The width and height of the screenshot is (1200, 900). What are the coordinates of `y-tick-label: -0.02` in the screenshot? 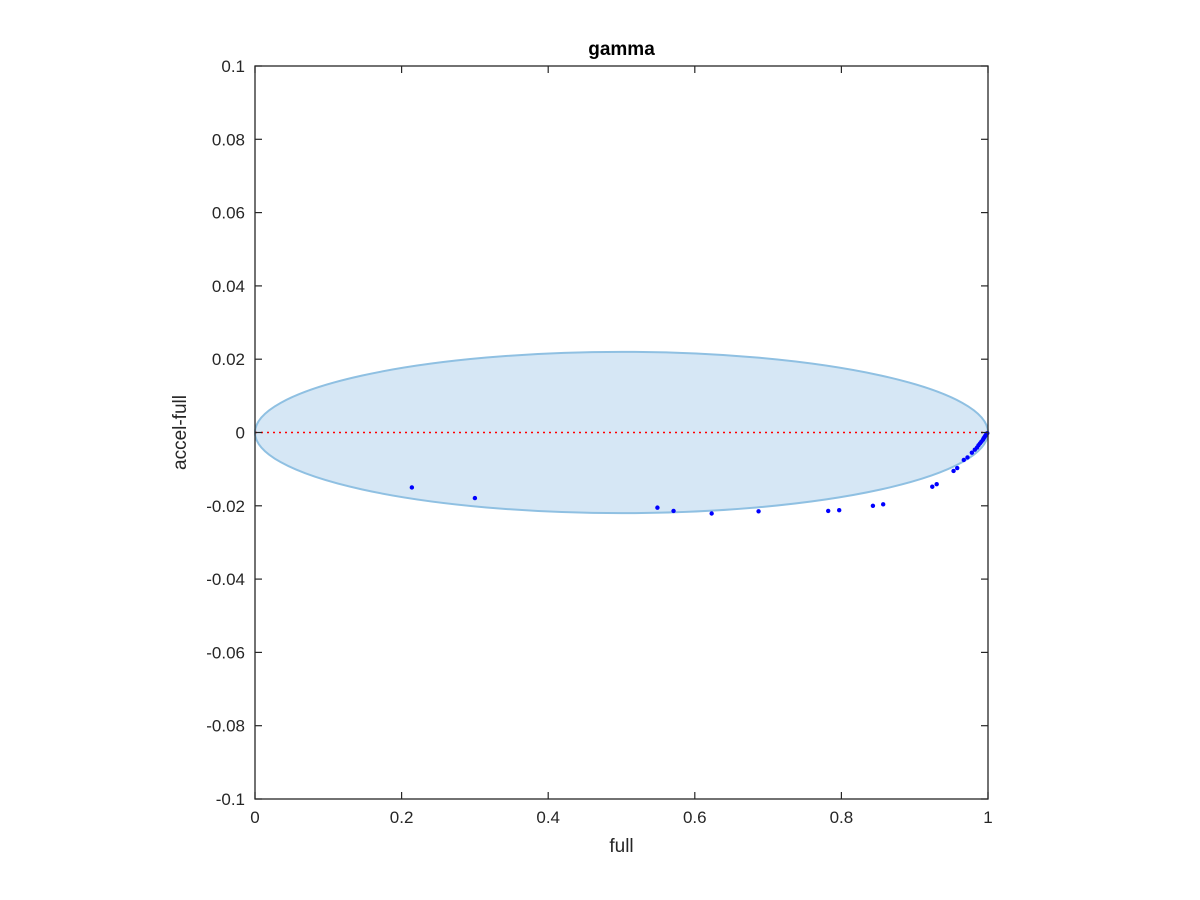 It's located at (225, 506).